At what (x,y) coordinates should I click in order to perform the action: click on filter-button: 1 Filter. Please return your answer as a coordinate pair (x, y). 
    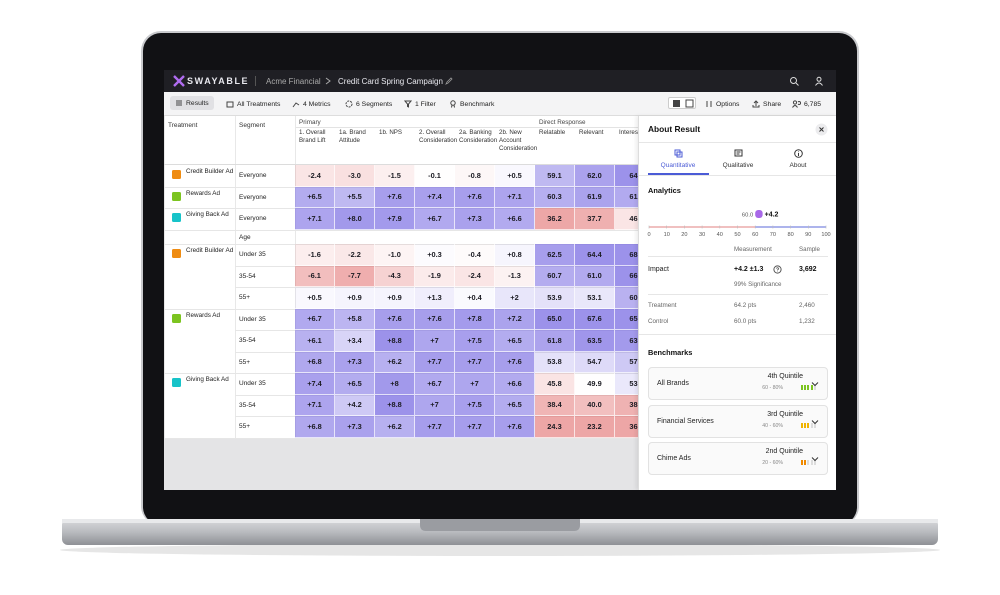
    Looking at the image, I should click on (420, 104).